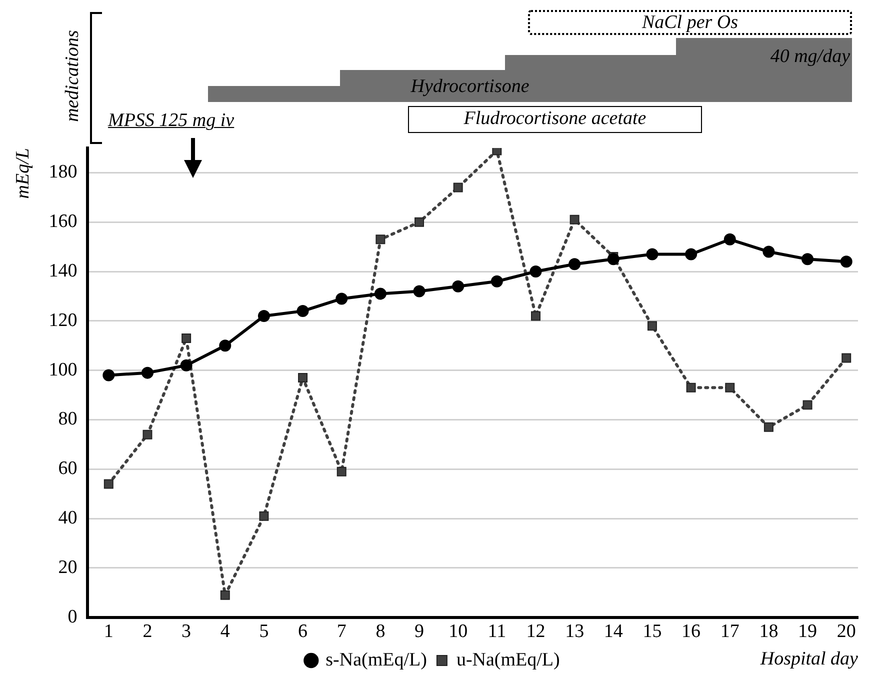 This screenshot has height=688, width=896. What do you see at coordinates (147, 631) in the screenshot?
I see `x-tick-label: 2` at bounding box center [147, 631].